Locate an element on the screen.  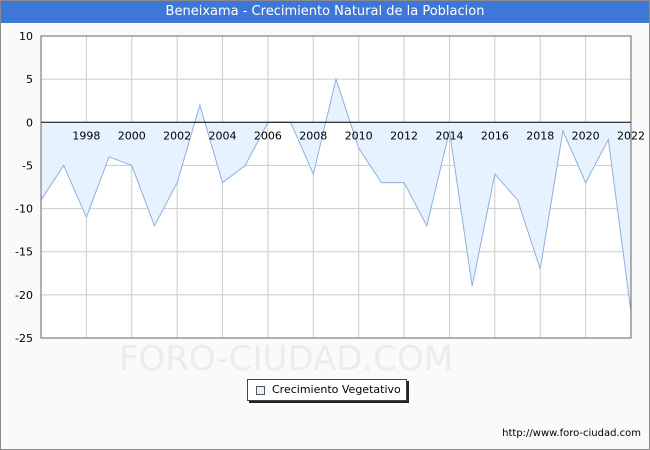
y-tick-label: -10 is located at coordinates (24, 209).